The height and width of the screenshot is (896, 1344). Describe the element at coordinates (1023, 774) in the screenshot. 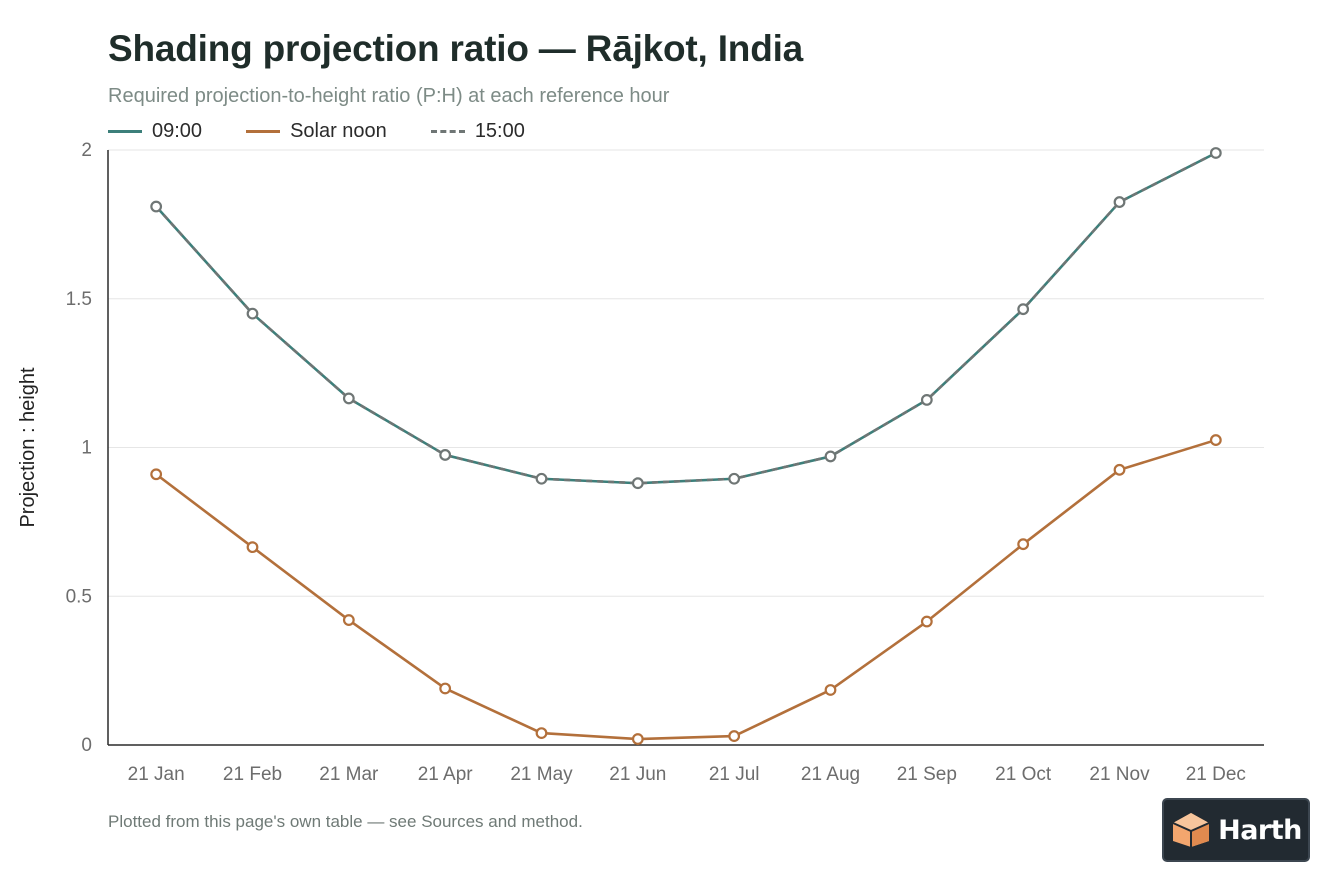

I see `x-tick-label: 21 Oct` at that location.